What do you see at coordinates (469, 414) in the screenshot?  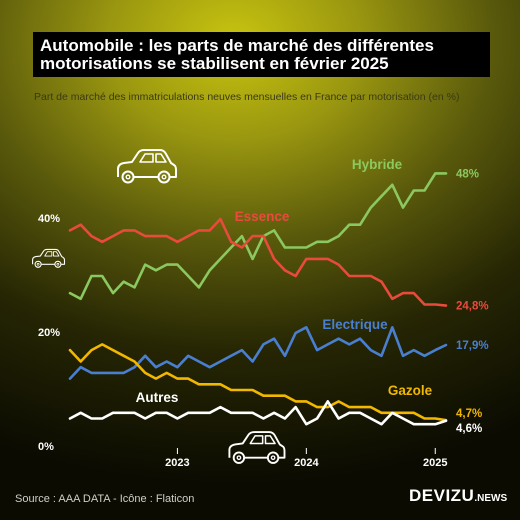 I see `end-value-gazole: 4,7%` at bounding box center [469, 414].